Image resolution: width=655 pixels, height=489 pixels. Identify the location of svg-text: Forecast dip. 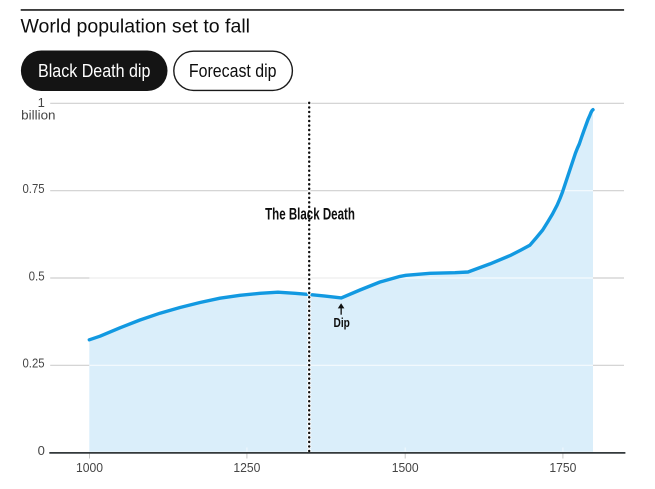
(233, 71).